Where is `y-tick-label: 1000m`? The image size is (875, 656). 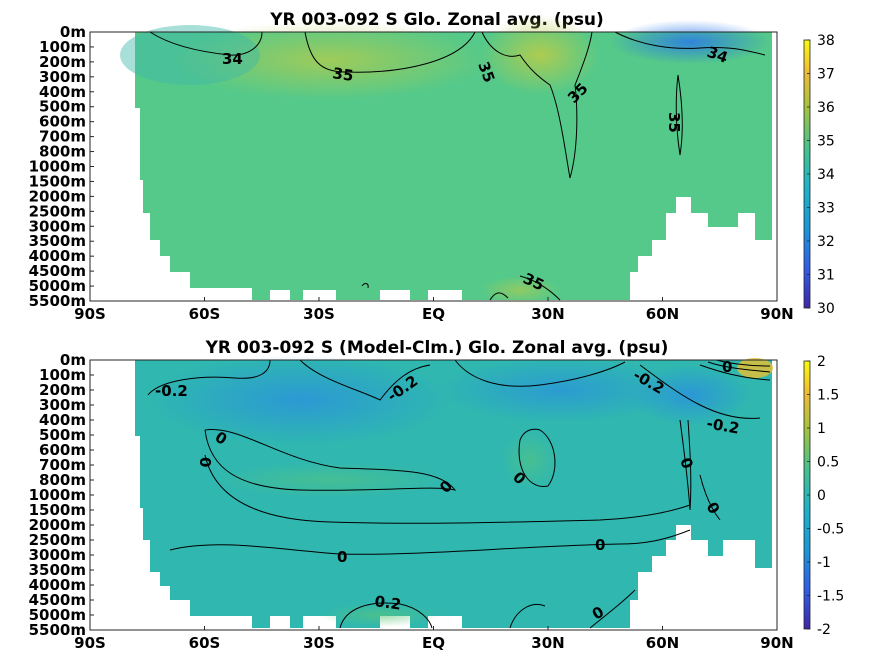
y-tick-label: 1000m is located at coordinates (57, 495).